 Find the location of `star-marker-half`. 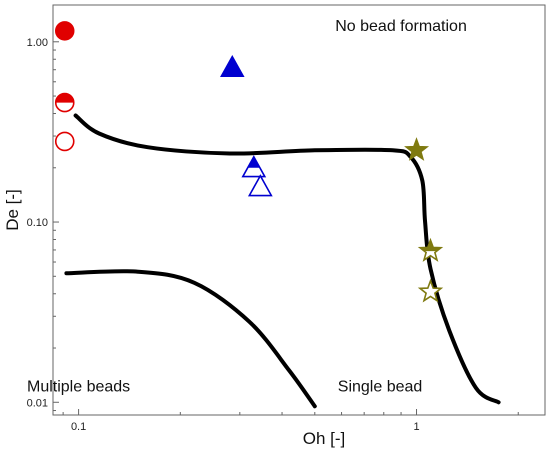

star-marker-half is located at coordinates (430, 249).